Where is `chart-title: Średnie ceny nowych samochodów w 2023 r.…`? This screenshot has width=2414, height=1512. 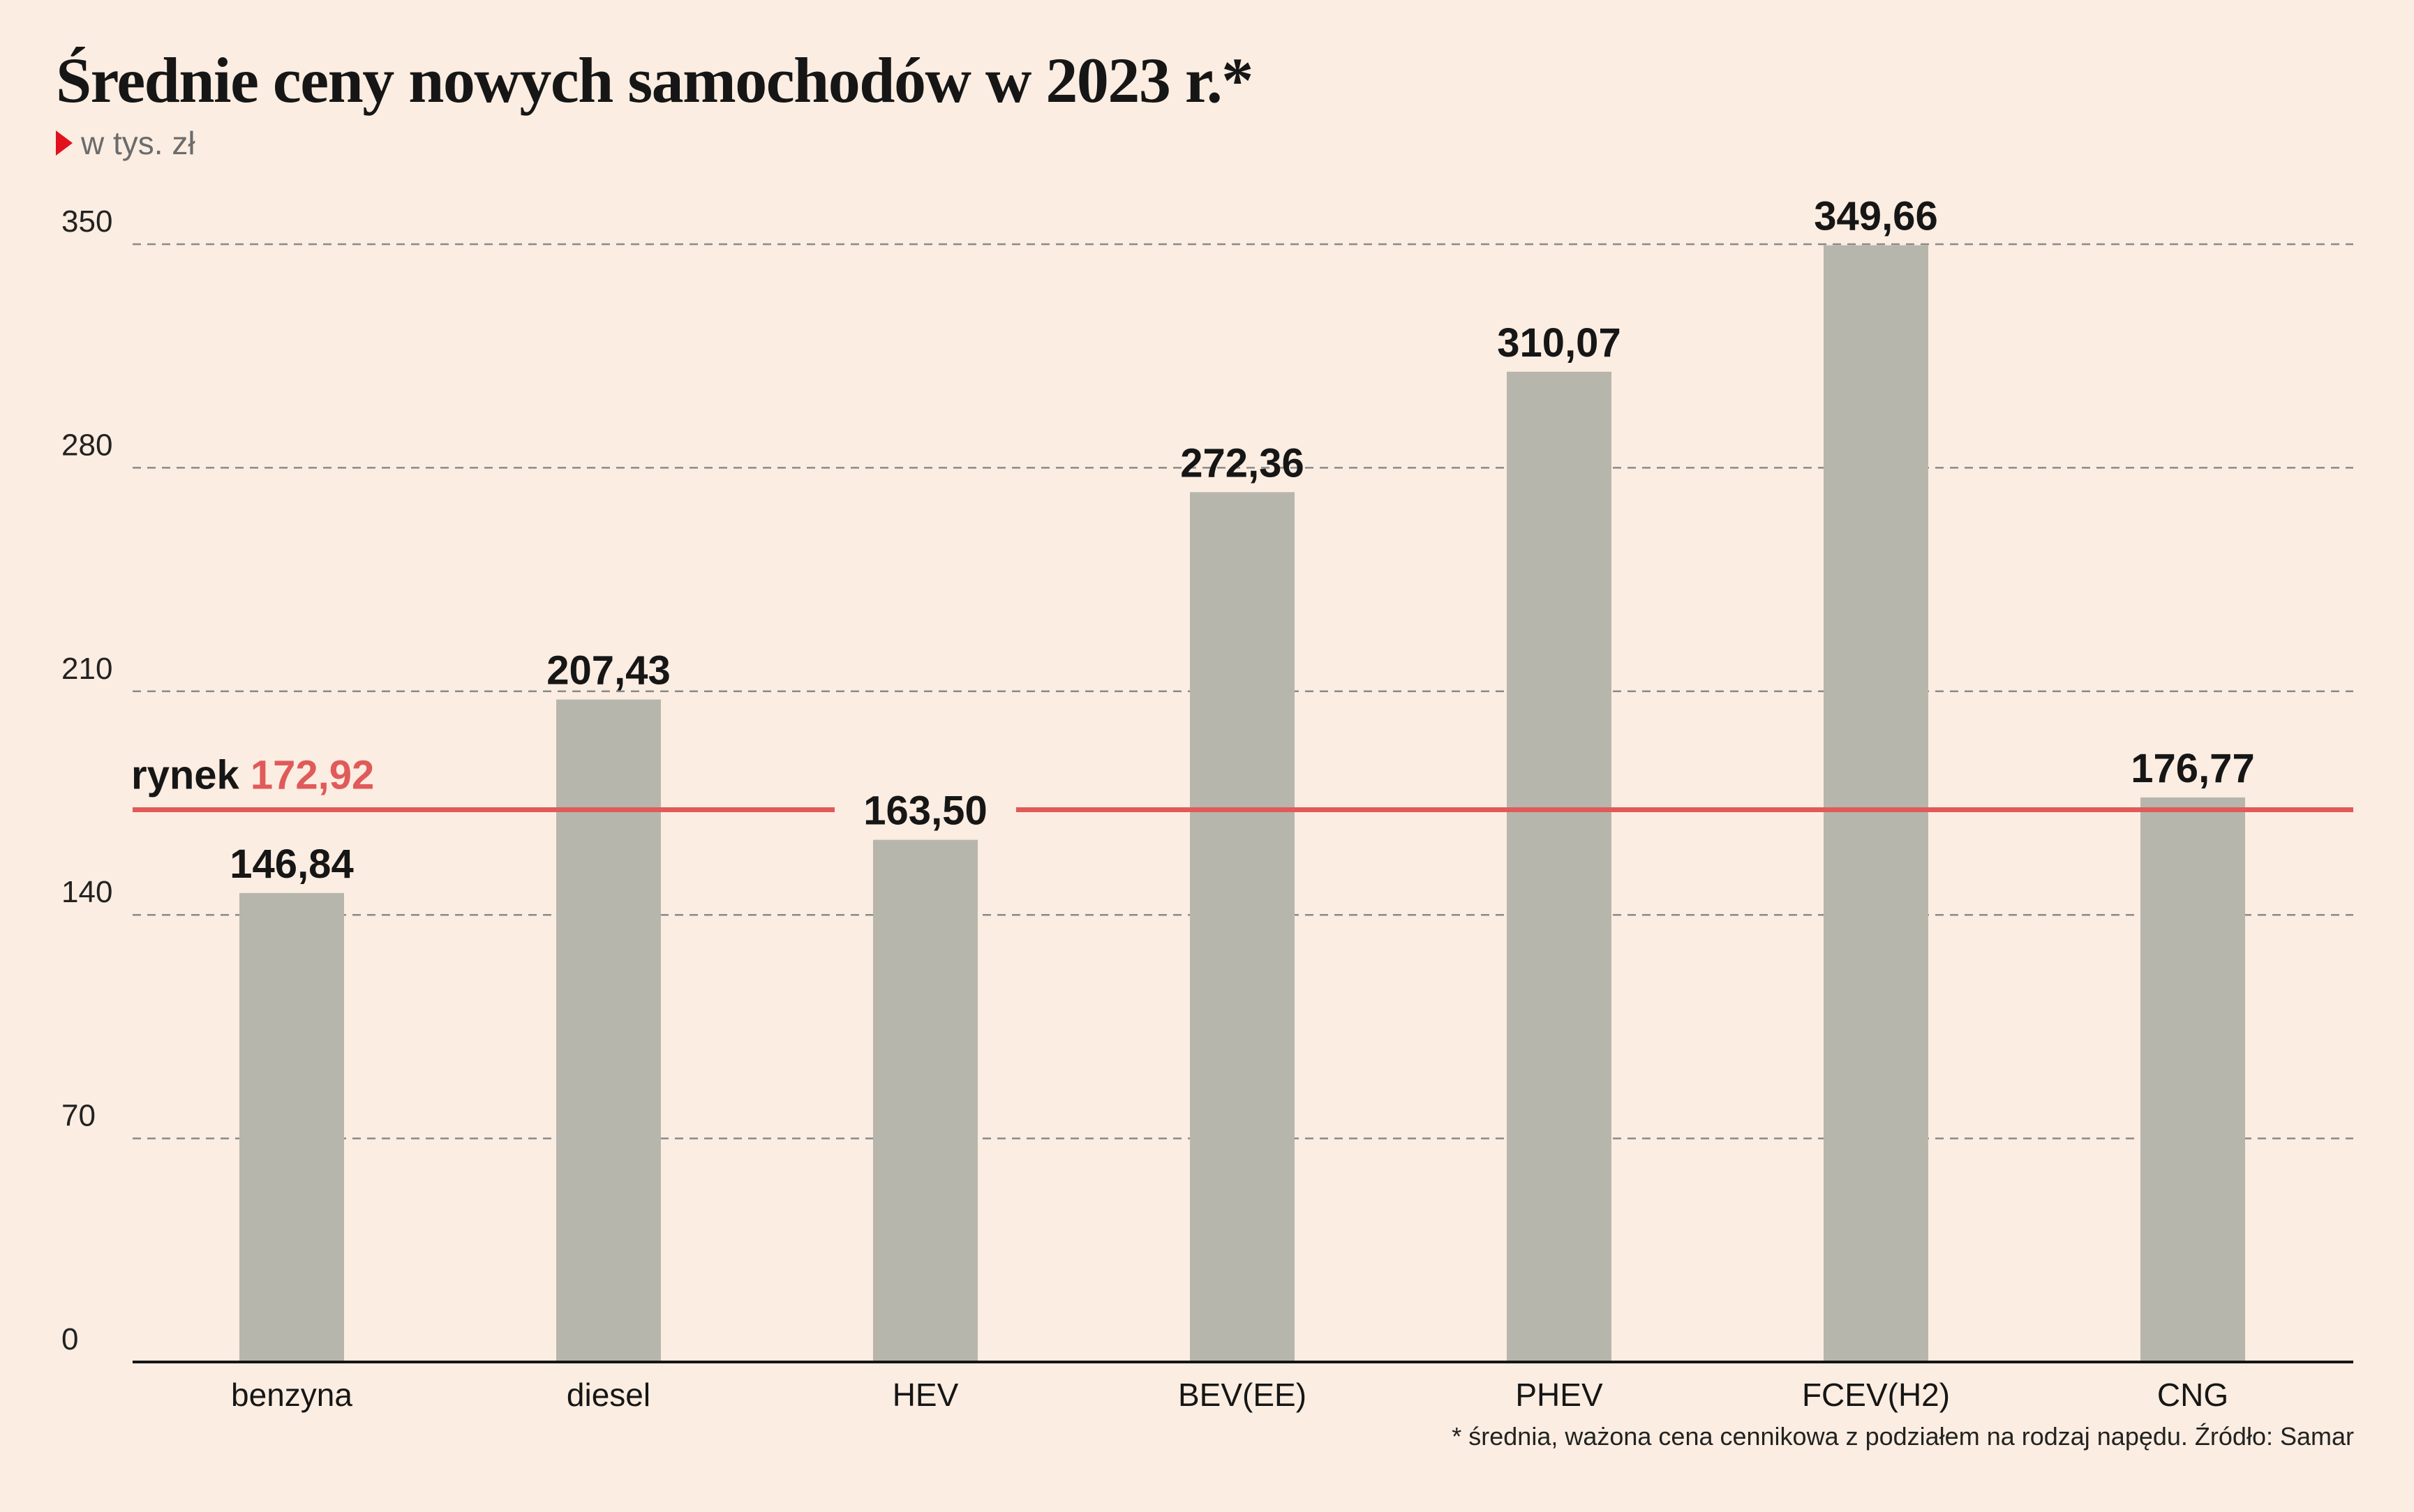
chart-title: Średnie ceny nowych samochodów w 2023 r.… is located at coordinates (654, 80).